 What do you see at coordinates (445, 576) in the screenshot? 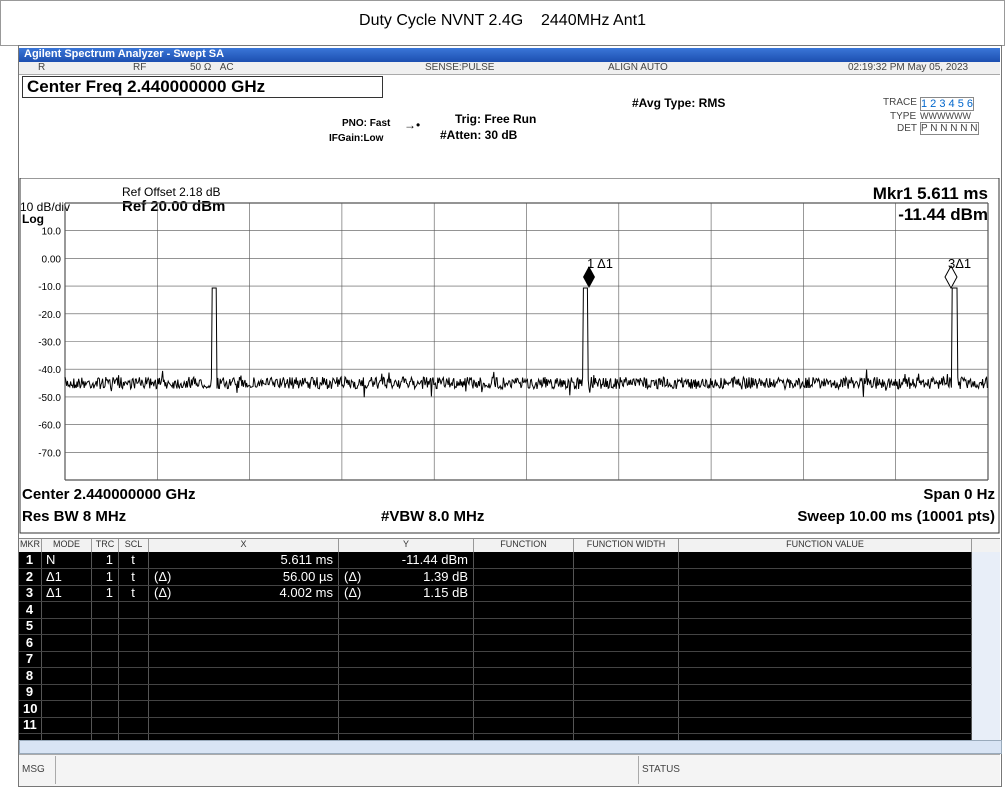
I see `cell-y: 1.39 dB` at bounding box center [445, 576].